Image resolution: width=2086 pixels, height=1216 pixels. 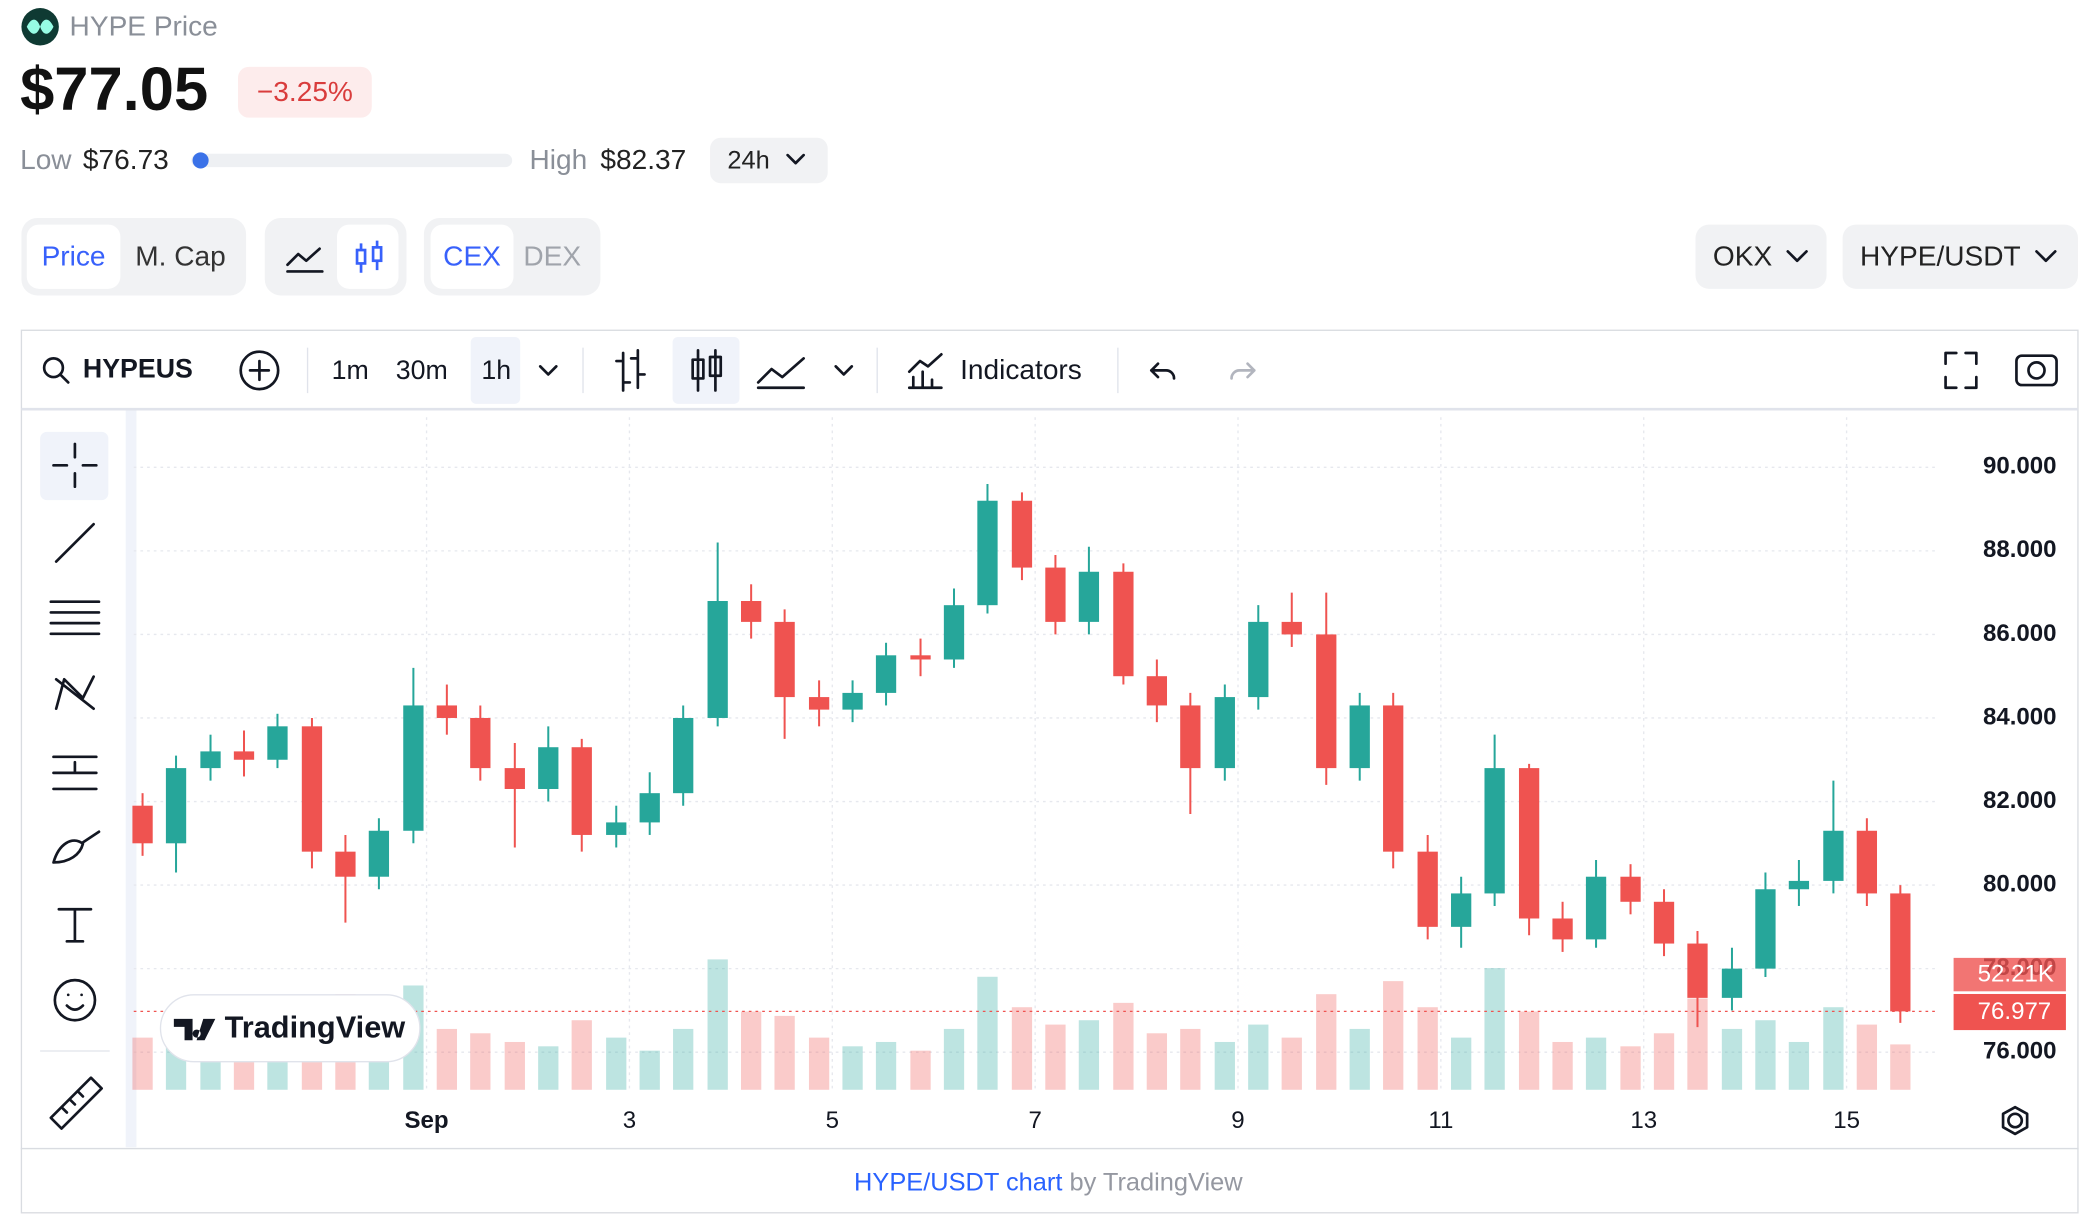 What do you see at coordinates (361, 256) in the screenshot?
I see `candle-icon` at bounding box center [361, 256].